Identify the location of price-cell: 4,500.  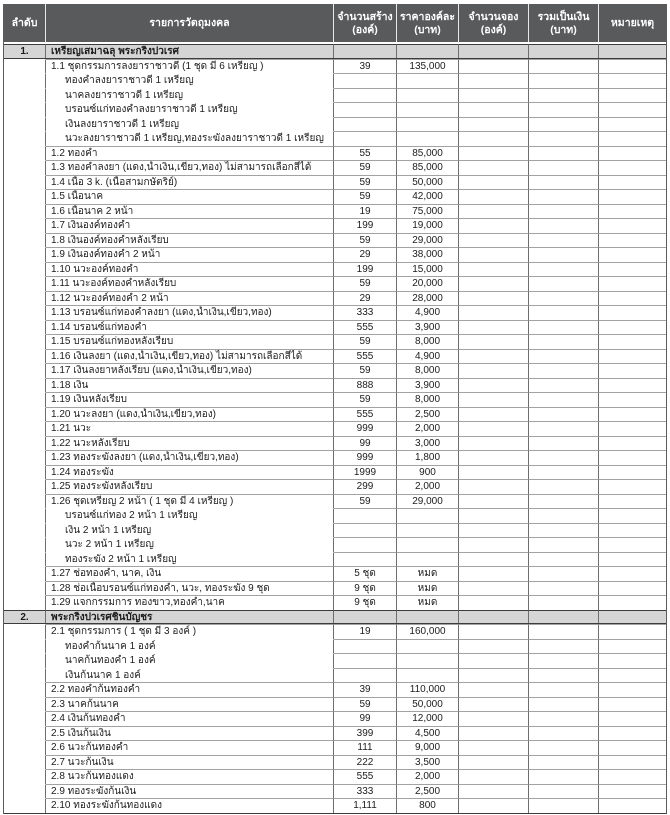
(428, 732).